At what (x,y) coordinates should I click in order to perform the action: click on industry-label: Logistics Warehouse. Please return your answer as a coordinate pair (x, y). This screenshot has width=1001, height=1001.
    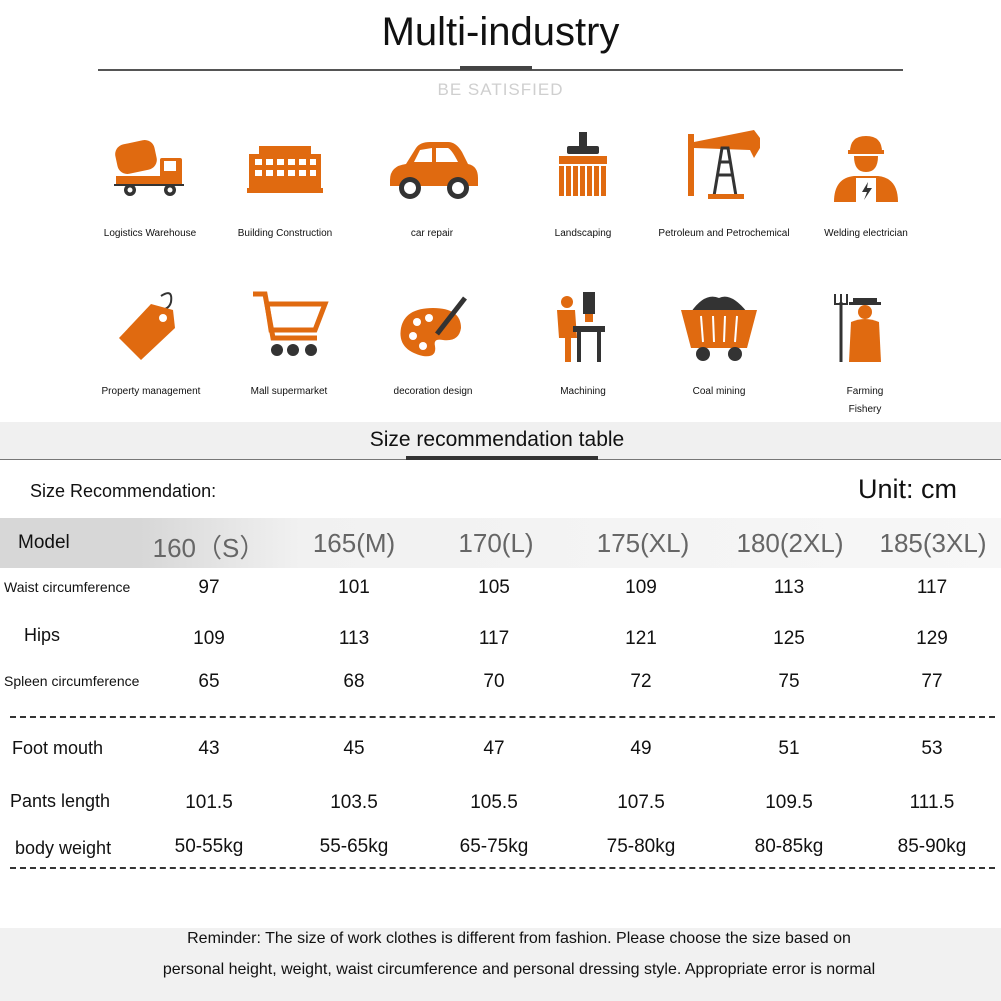
    Looking at the image, I should click on (150, 233).